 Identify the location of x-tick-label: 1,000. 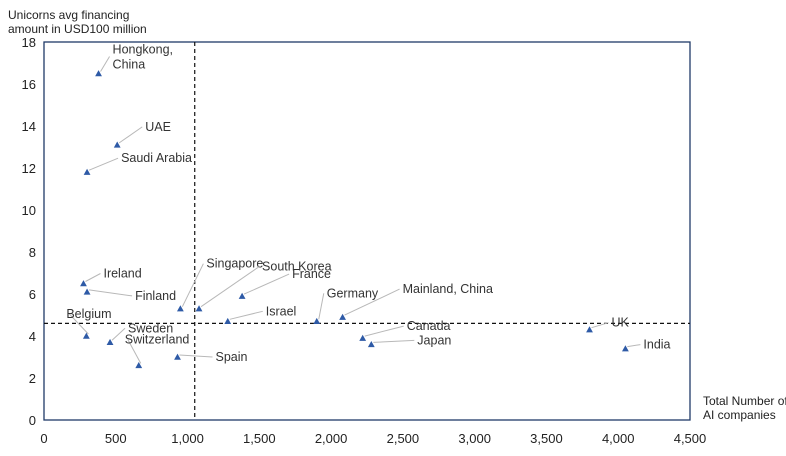
(187, 438).